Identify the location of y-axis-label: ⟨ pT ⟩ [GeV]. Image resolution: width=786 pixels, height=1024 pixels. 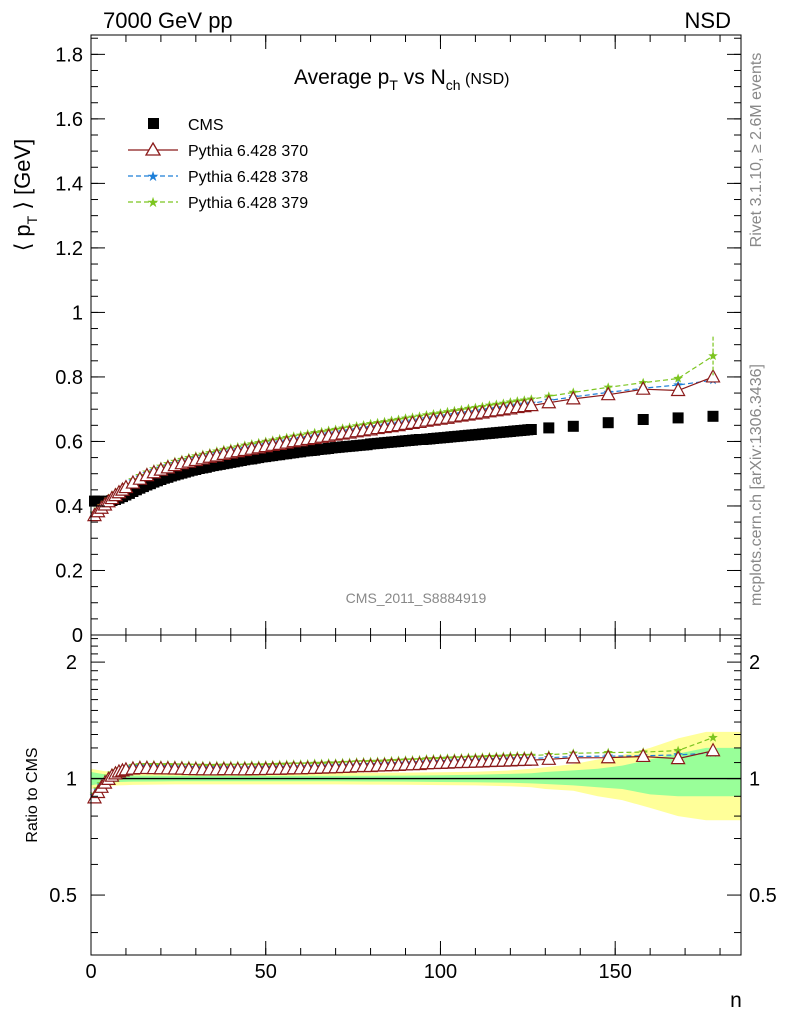
(25, 195).